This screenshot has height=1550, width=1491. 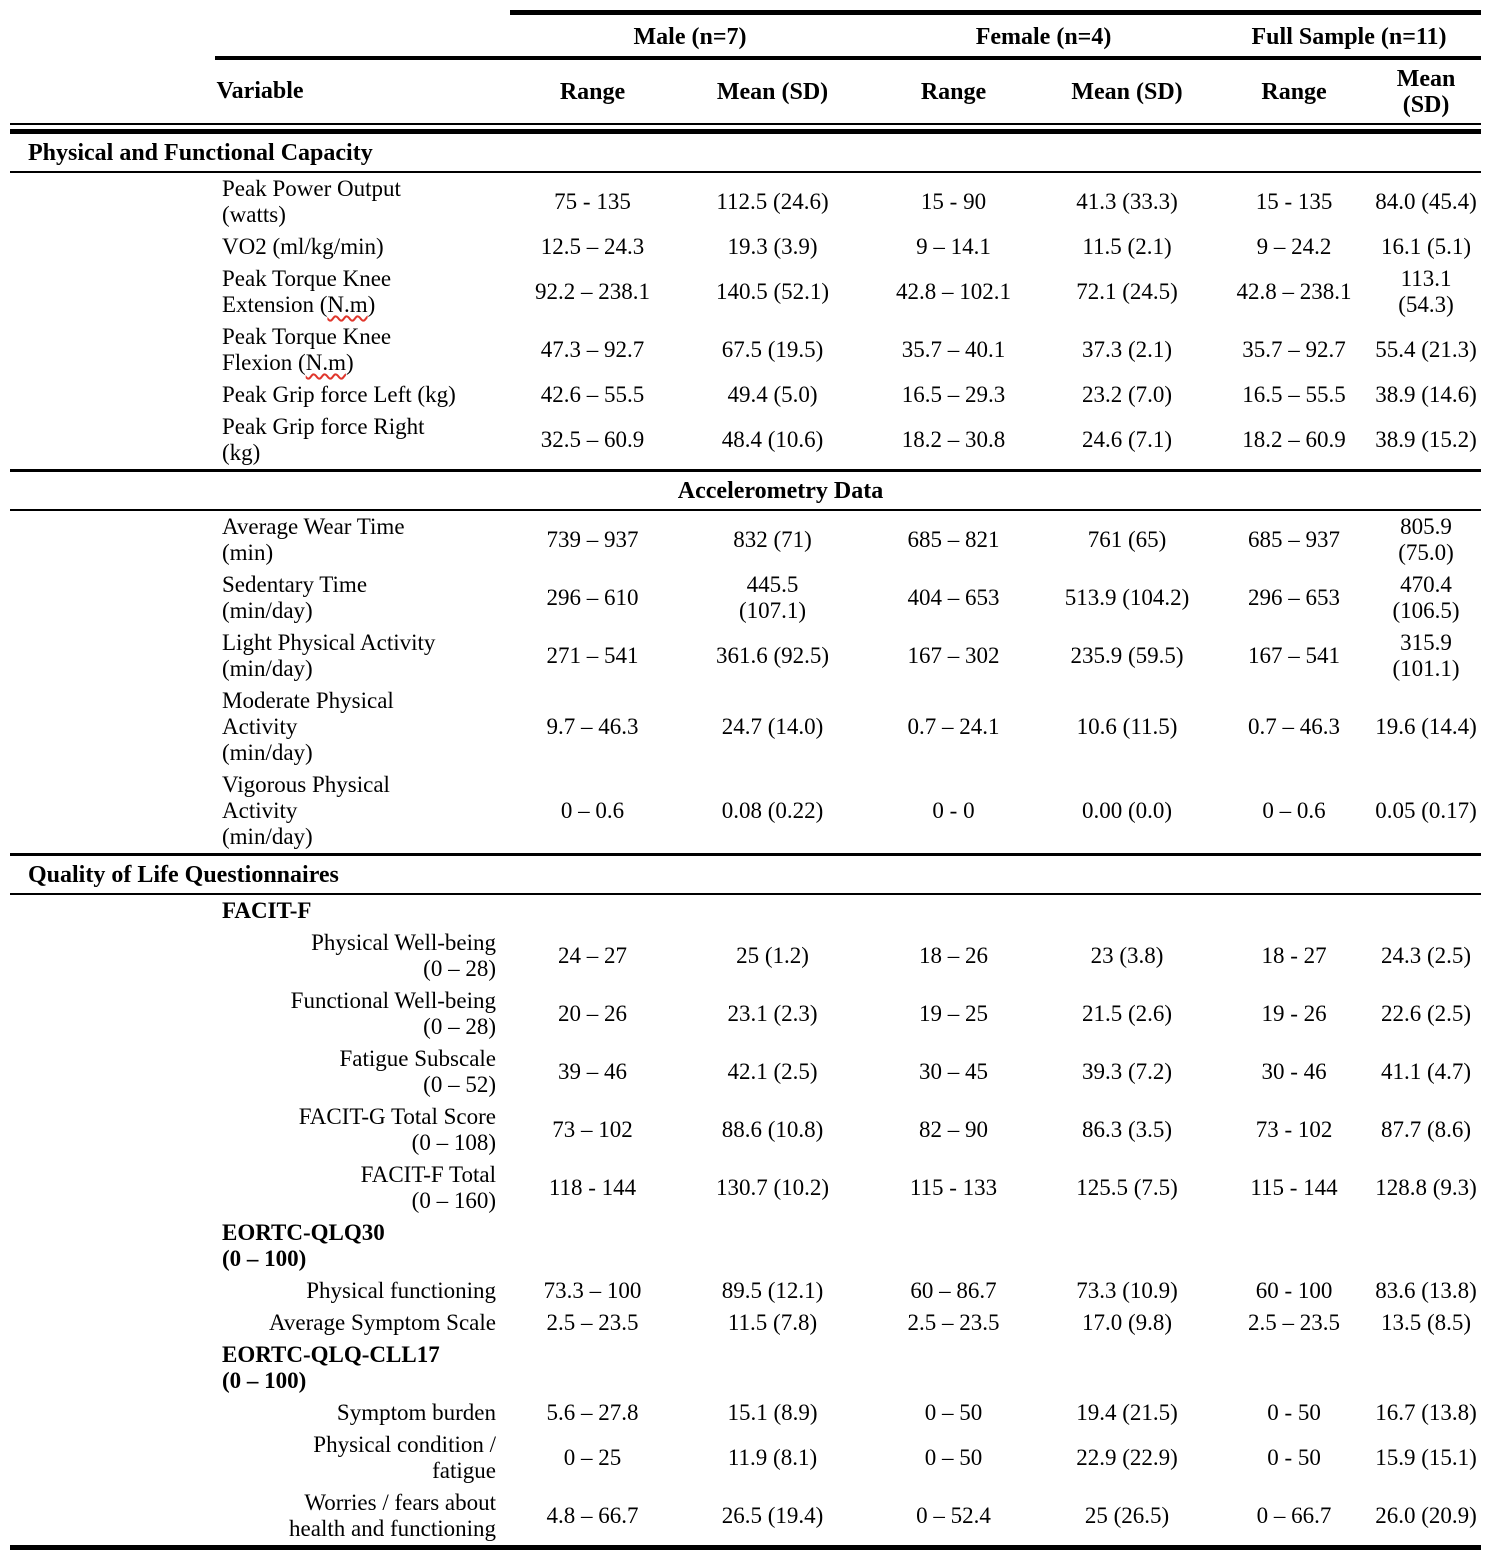 What do you see at coordinates (1127, 1013) in the screenshot?
I see `value-cell: 21.5 (2.6)` at bounding box center [1127, 1013].